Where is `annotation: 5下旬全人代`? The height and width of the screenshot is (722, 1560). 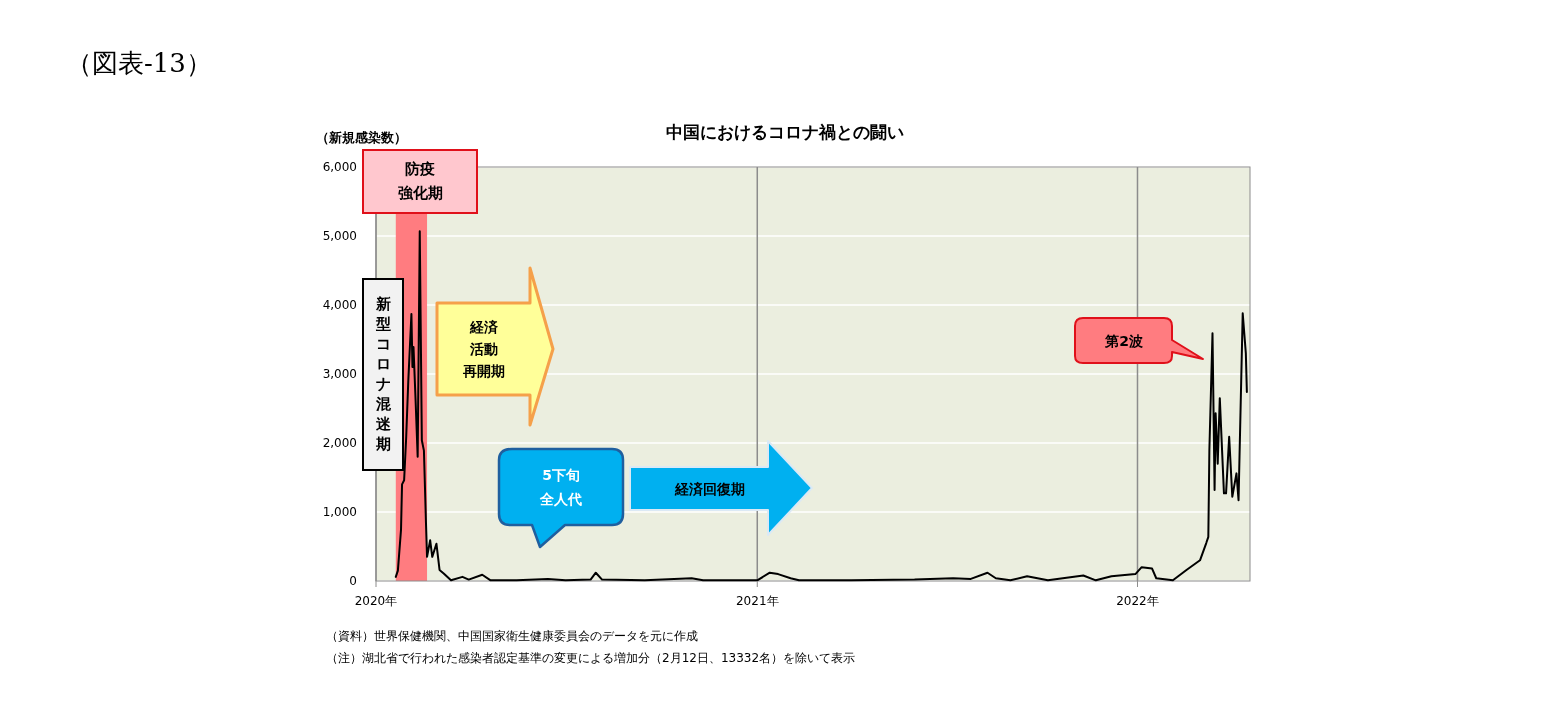
annotation: 5下旬全人代 is located at coordinates (560, 486).